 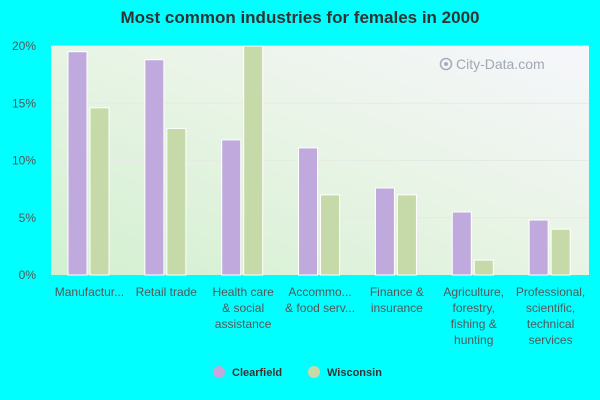 What do you see at coordinates (397, 292) in the screenshot?
I see `x-category-label-line: Finance &` at bounding box center [397, 292].